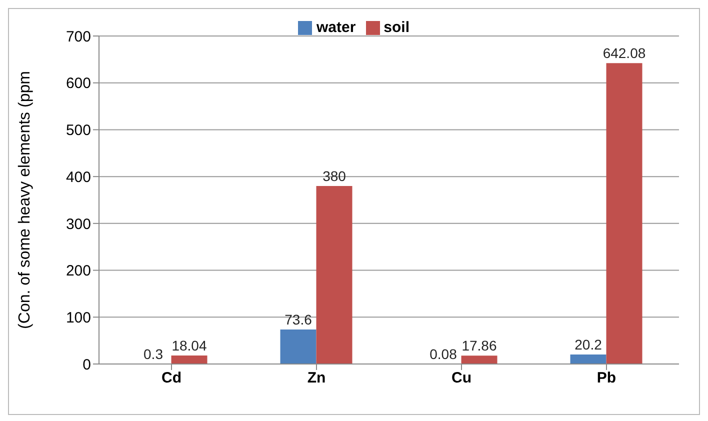 The width and height of the screenshot is (708, 421). Describe the element at coordinates (588, 344) in the screenshot. I see `data-label: 20.2` at that location.